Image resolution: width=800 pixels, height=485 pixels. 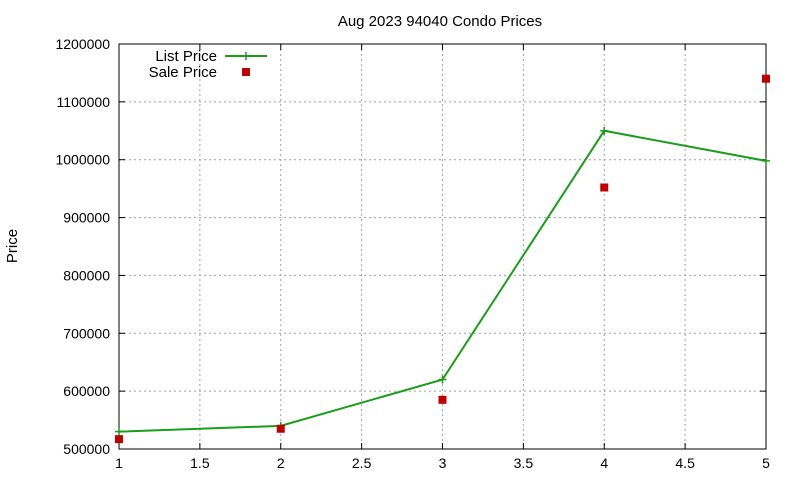 I want to click on legend-label: Sale Price, so click(x=183, y=72).